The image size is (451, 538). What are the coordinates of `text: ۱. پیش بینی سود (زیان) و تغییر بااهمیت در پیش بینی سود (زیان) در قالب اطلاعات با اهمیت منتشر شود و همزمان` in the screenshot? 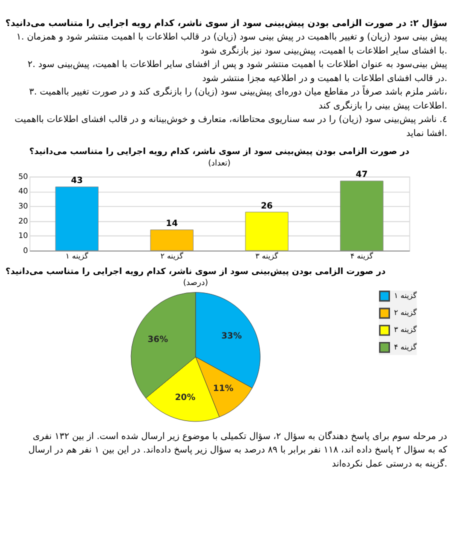 It's located at (232, 37).